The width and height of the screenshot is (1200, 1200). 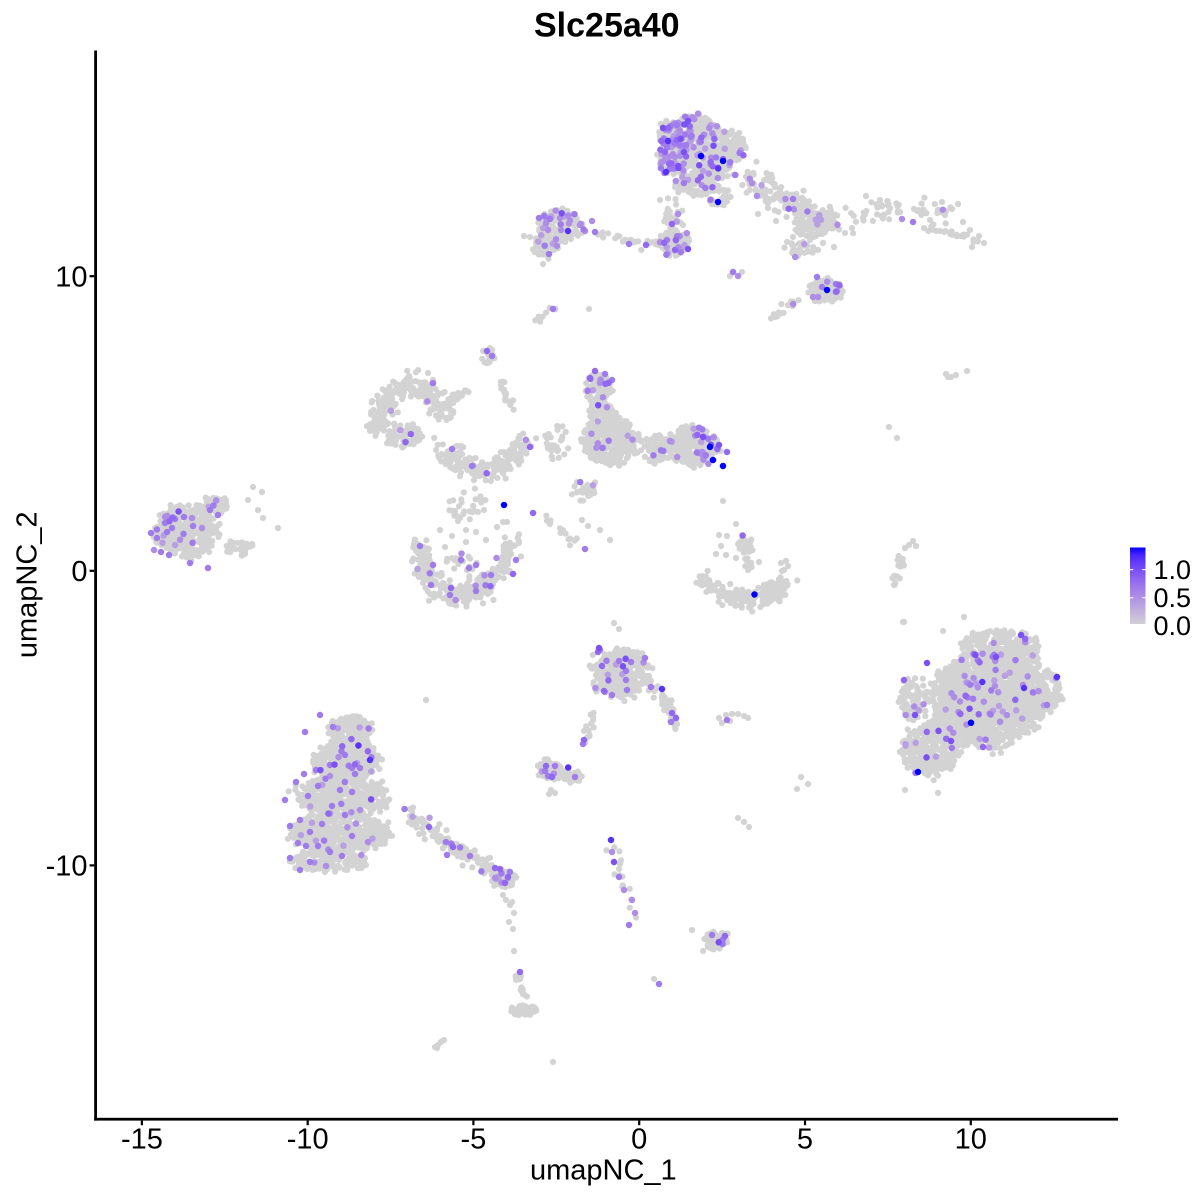 What do you see at coordinates (805, 1140) in the screenshot?
I see `svg-text: 5` at bounding box center [805, 1140].